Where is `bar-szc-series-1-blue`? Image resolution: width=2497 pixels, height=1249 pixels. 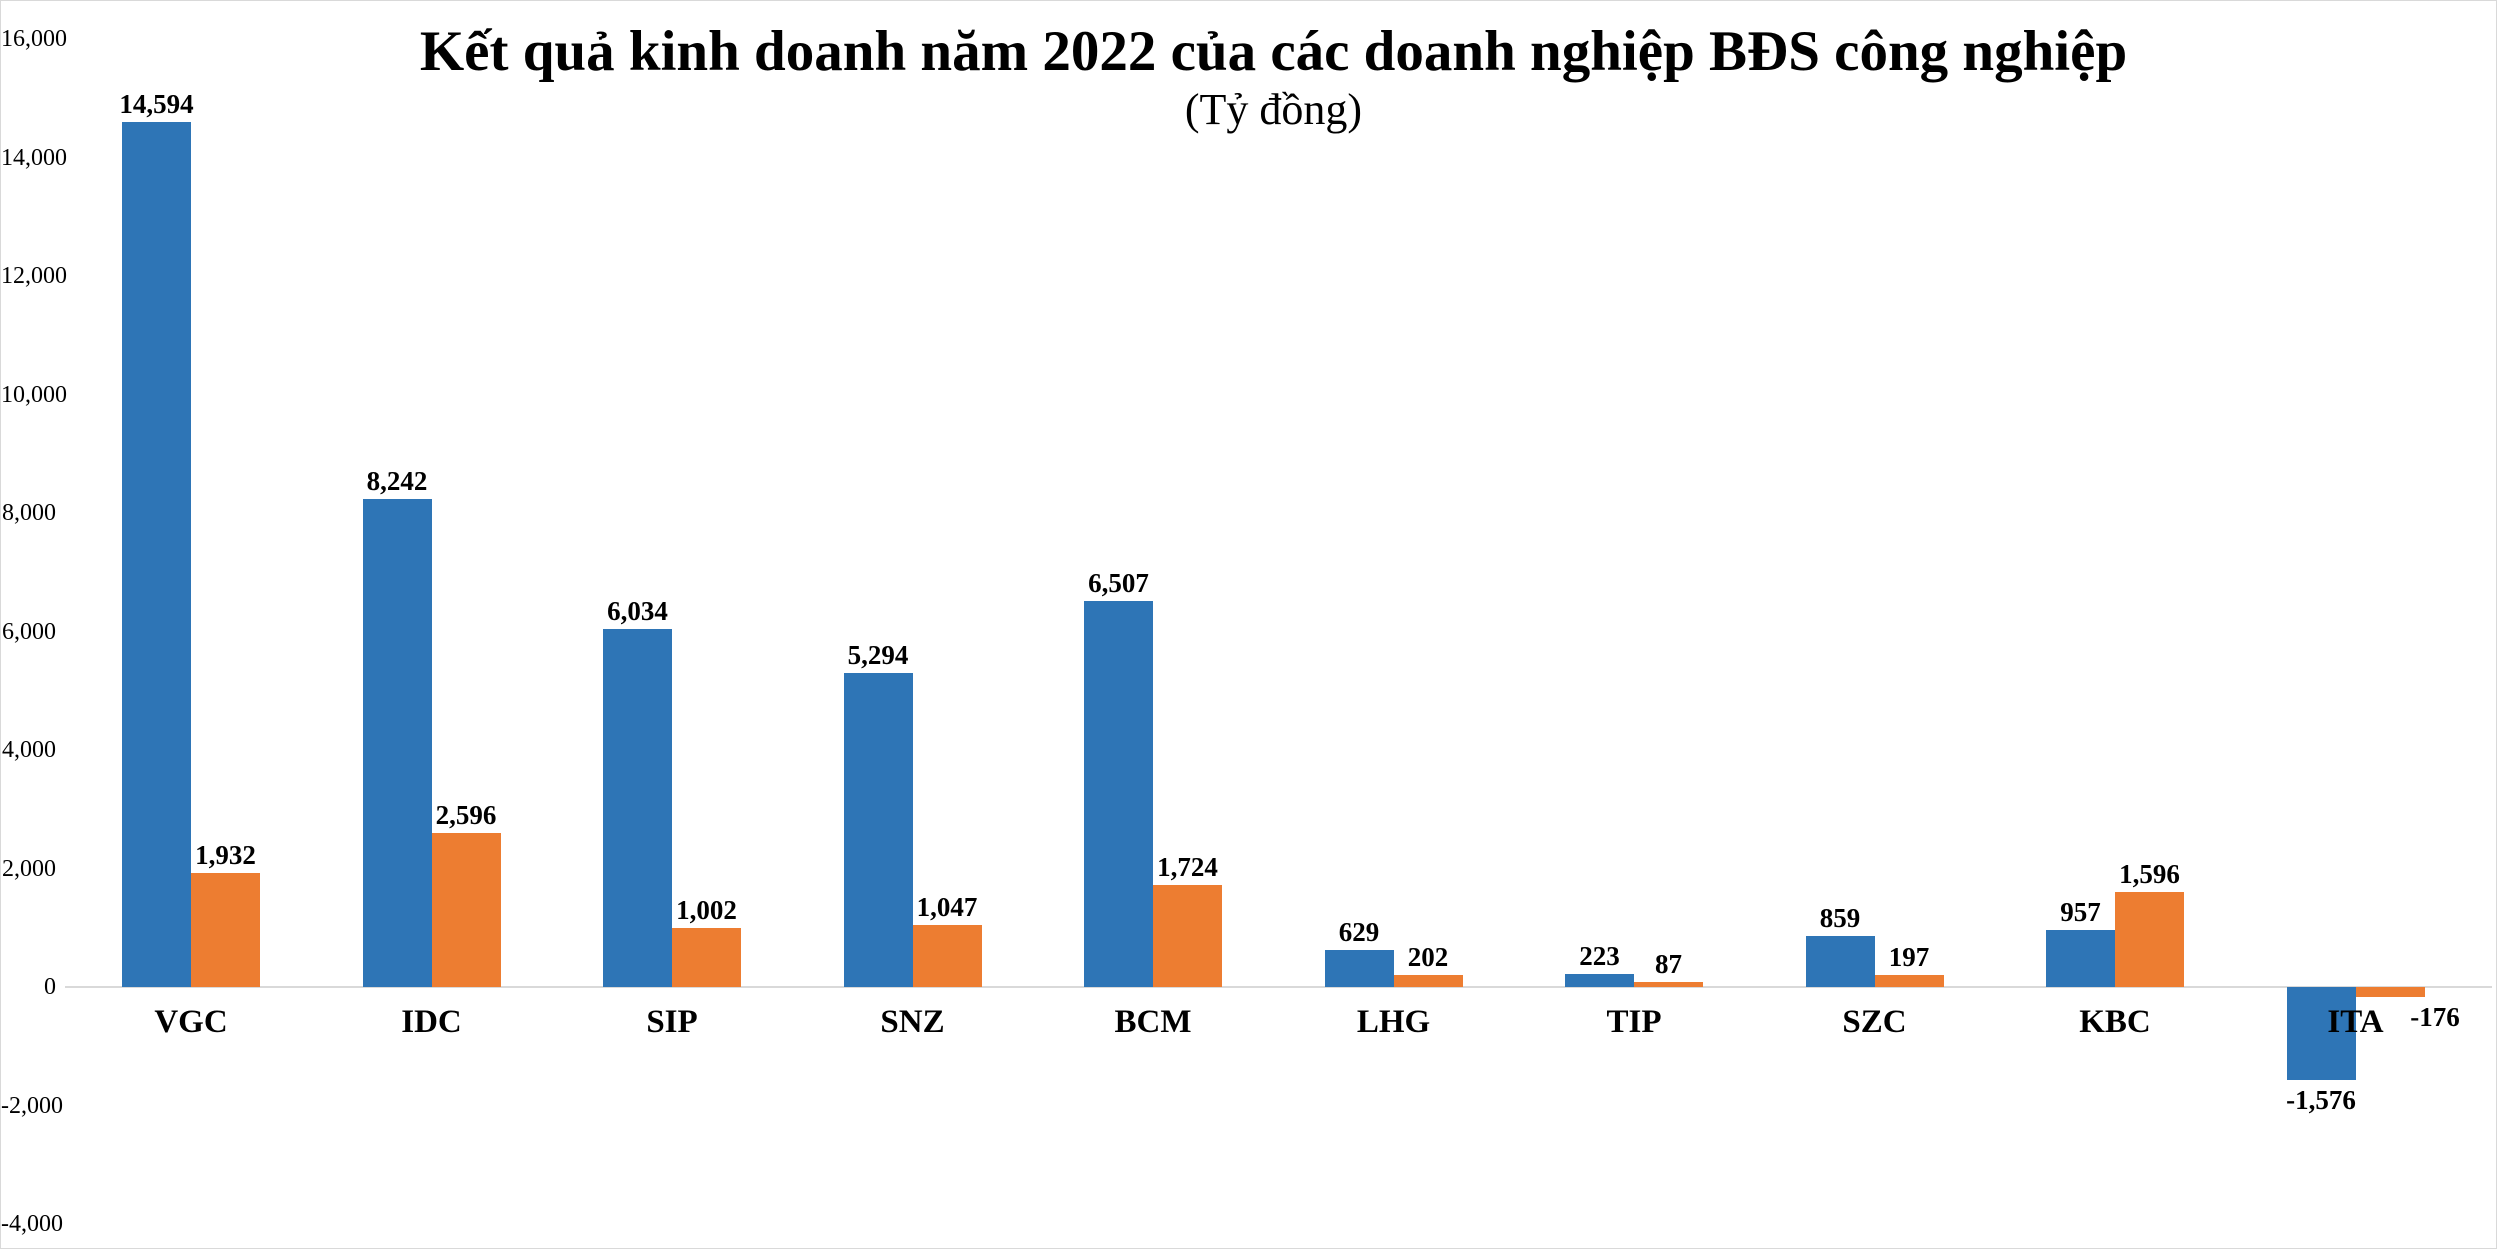
bar-szc-series-1-blue is located at coordinates (1840, 961).